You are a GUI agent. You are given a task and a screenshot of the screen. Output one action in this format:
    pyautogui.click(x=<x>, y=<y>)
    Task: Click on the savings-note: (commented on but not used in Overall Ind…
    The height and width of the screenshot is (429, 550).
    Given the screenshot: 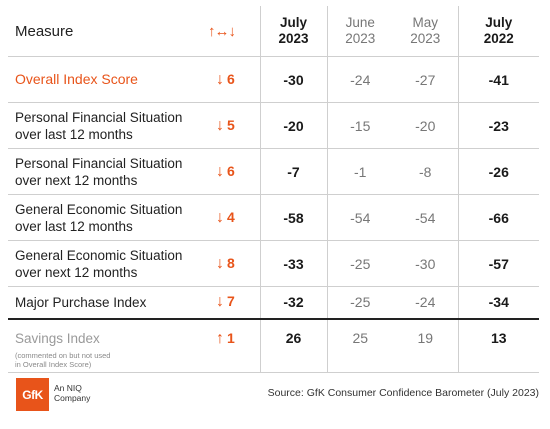 What is the action you would take?
    pyautogui.click(x=63, y=359)
    